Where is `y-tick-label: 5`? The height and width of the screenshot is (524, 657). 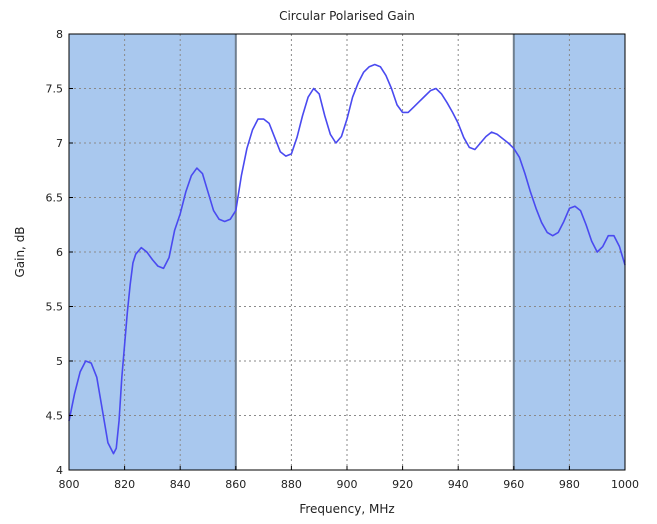
y-tick-label: 5 is located at coordinates (59, 361).